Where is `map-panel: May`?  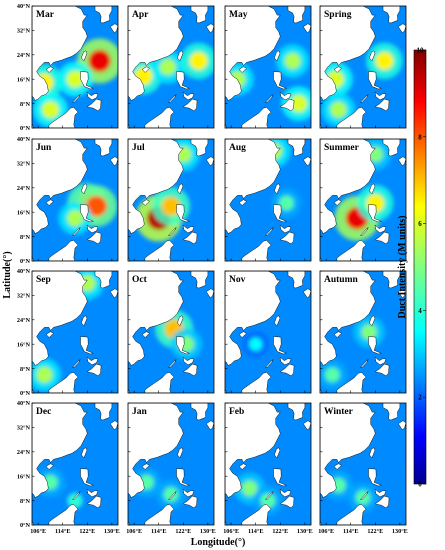 map-panel: May is located at coordinates (268, 67).